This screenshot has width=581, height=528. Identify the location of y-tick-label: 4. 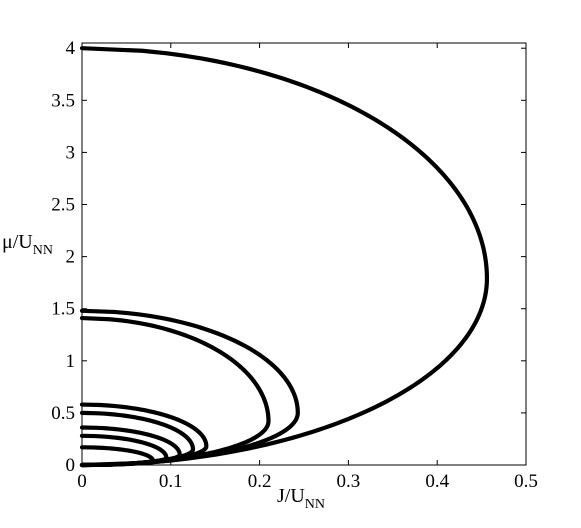
(71, 48).